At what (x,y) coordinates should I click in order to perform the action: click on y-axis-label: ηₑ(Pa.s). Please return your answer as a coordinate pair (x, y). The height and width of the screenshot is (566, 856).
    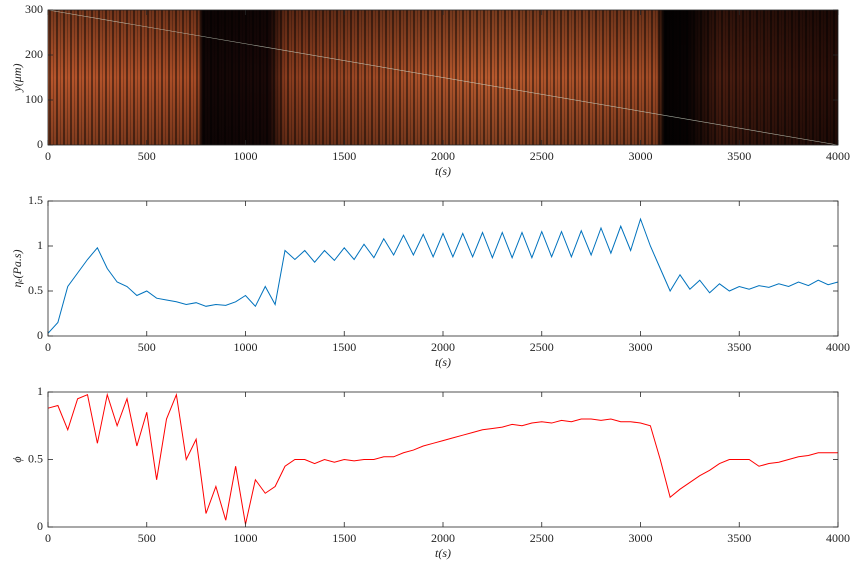
    Looking at the image, I should click on (17, 268).